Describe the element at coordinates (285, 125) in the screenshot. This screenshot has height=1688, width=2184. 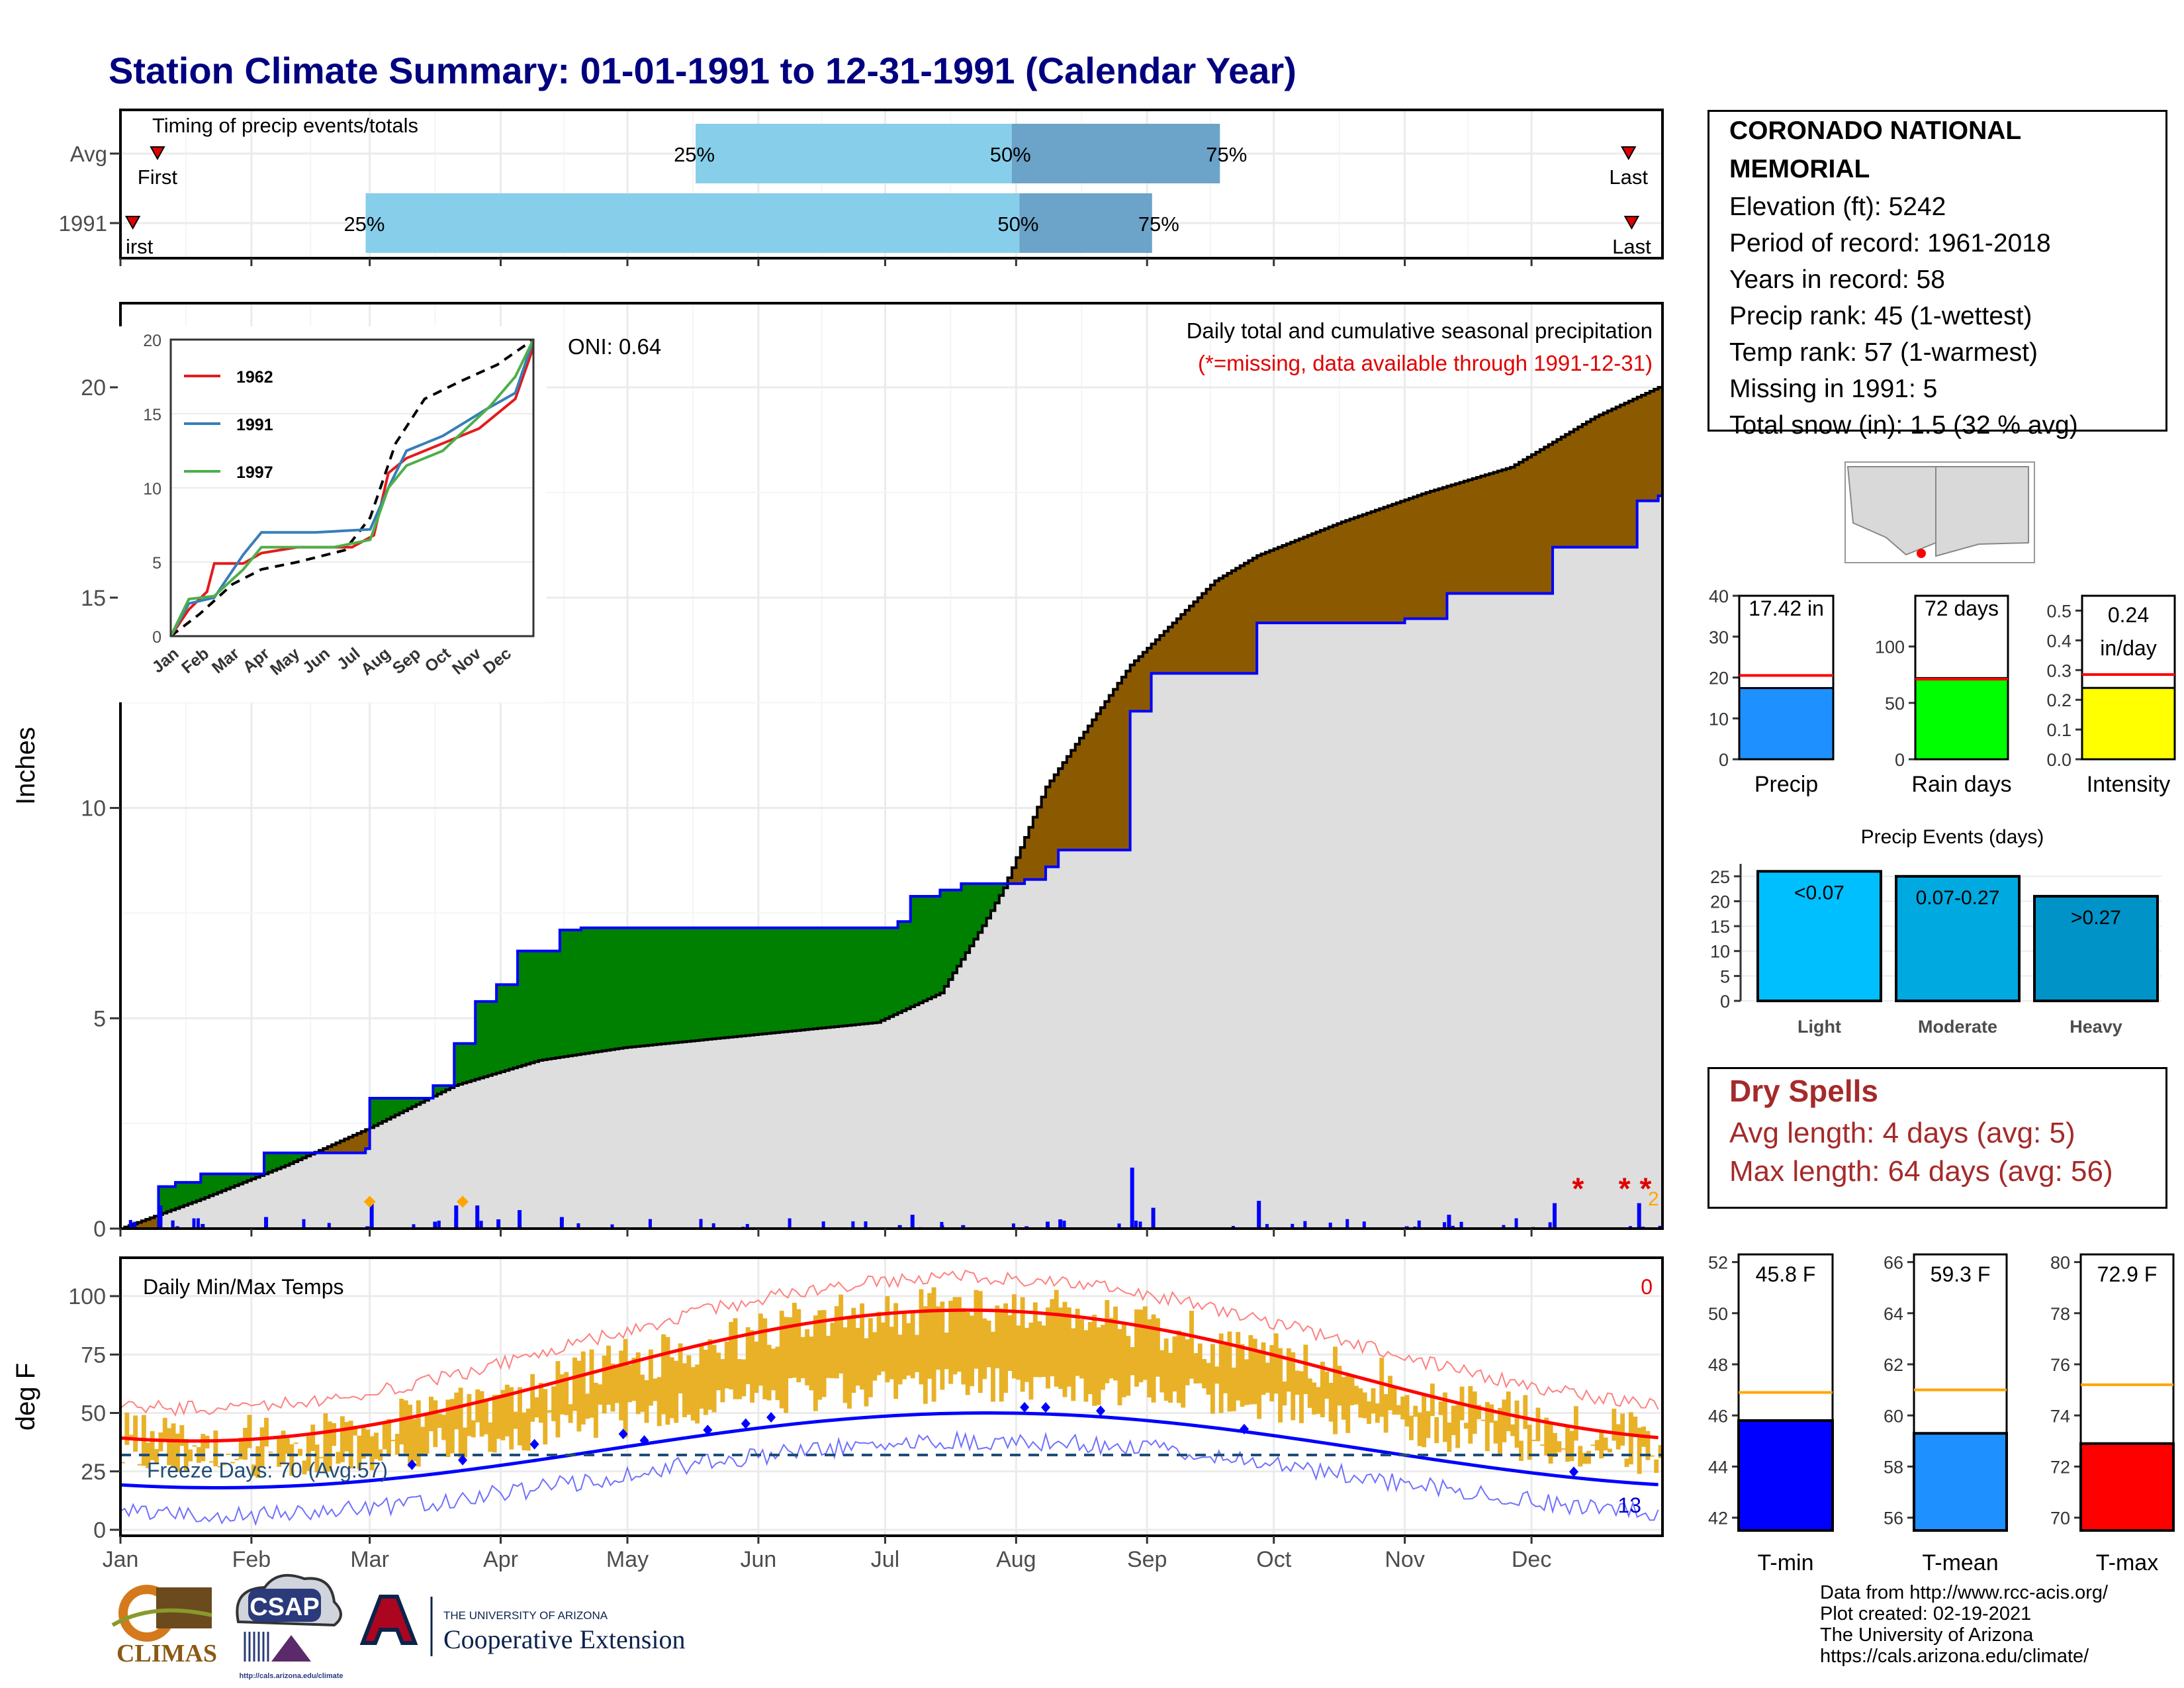
I see `timing-title: Timing of precip events/totals` at that location.